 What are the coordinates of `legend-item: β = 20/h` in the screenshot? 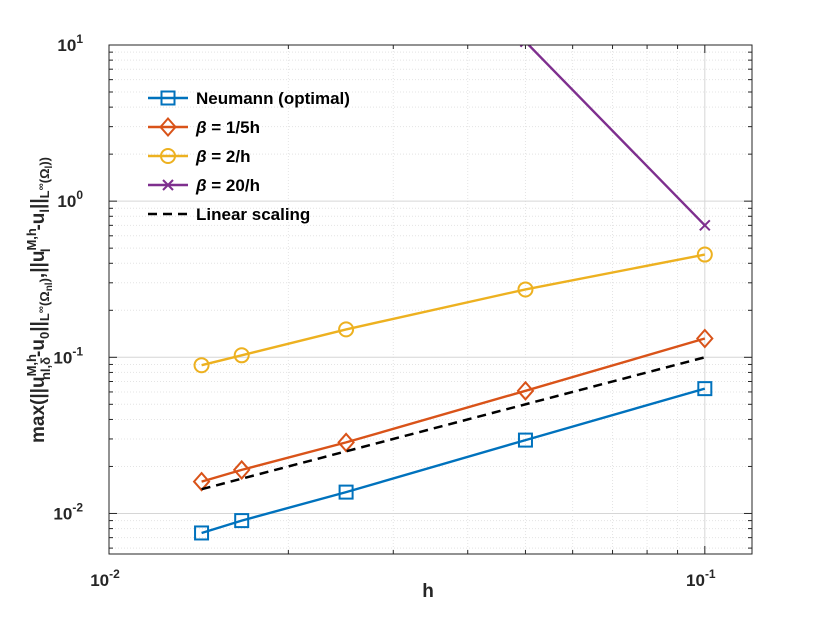 It's located at (204, 185).